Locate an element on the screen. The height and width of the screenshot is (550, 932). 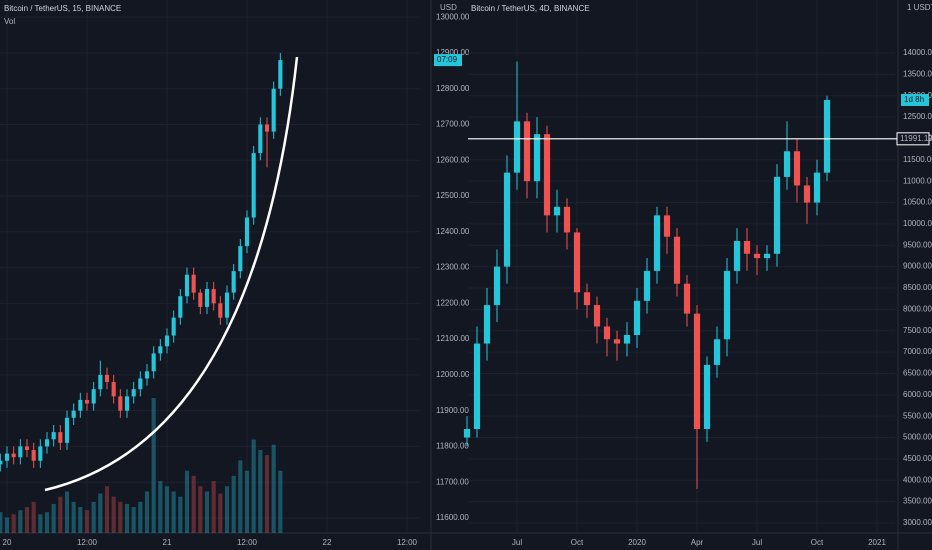
y-tick-label: 3000.00 is located at coordinates (917, 522).